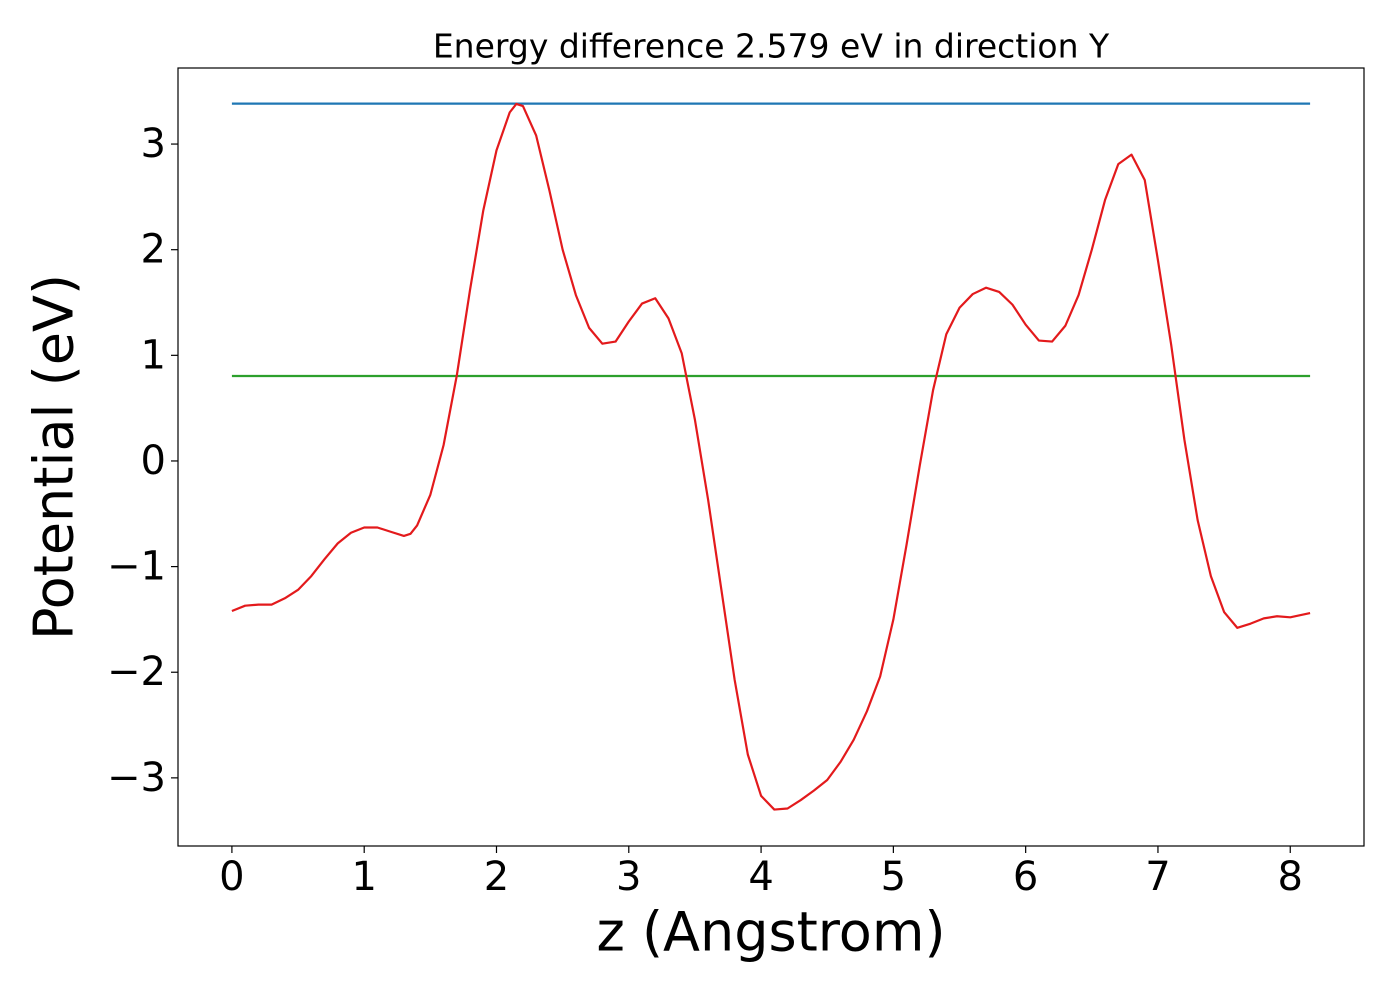  What do you see at coordinates (153, 144) in the screenshot?
I see `y-tick-label: 3` at bounding box center [153, 144].